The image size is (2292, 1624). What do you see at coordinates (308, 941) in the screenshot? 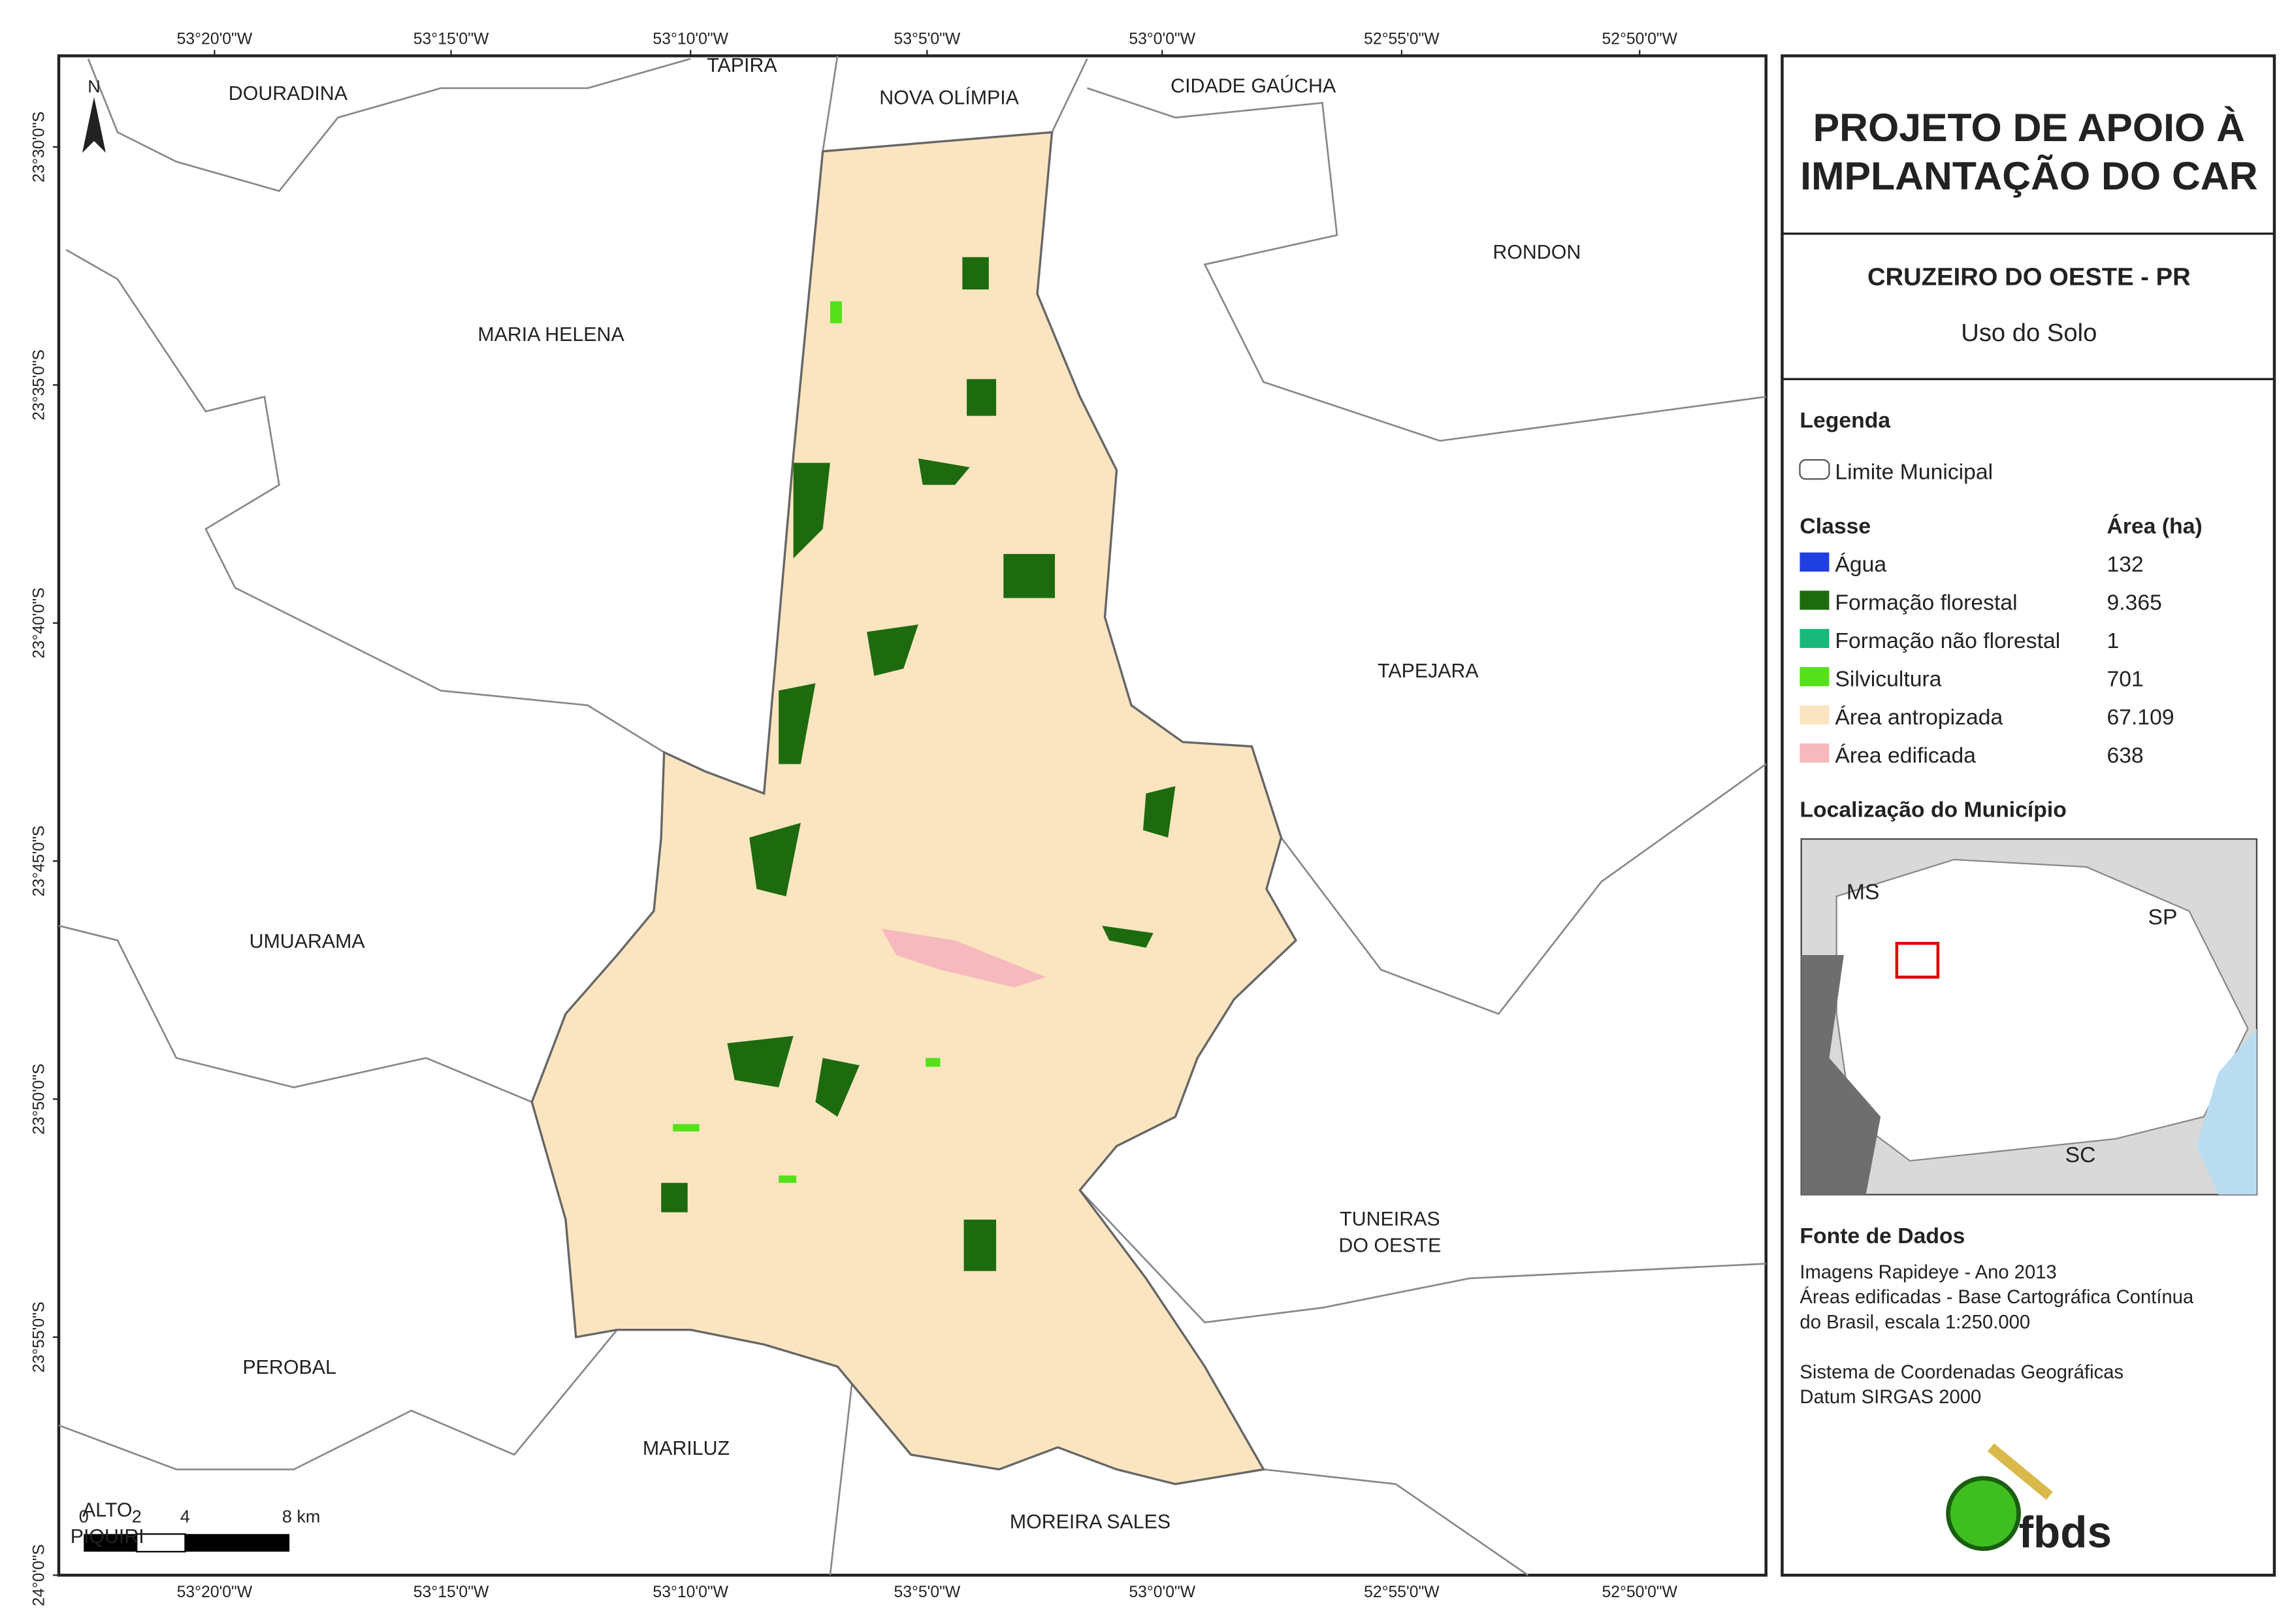
I see `municipality-label: UMUARAMA` at bounding box center [308, 941].